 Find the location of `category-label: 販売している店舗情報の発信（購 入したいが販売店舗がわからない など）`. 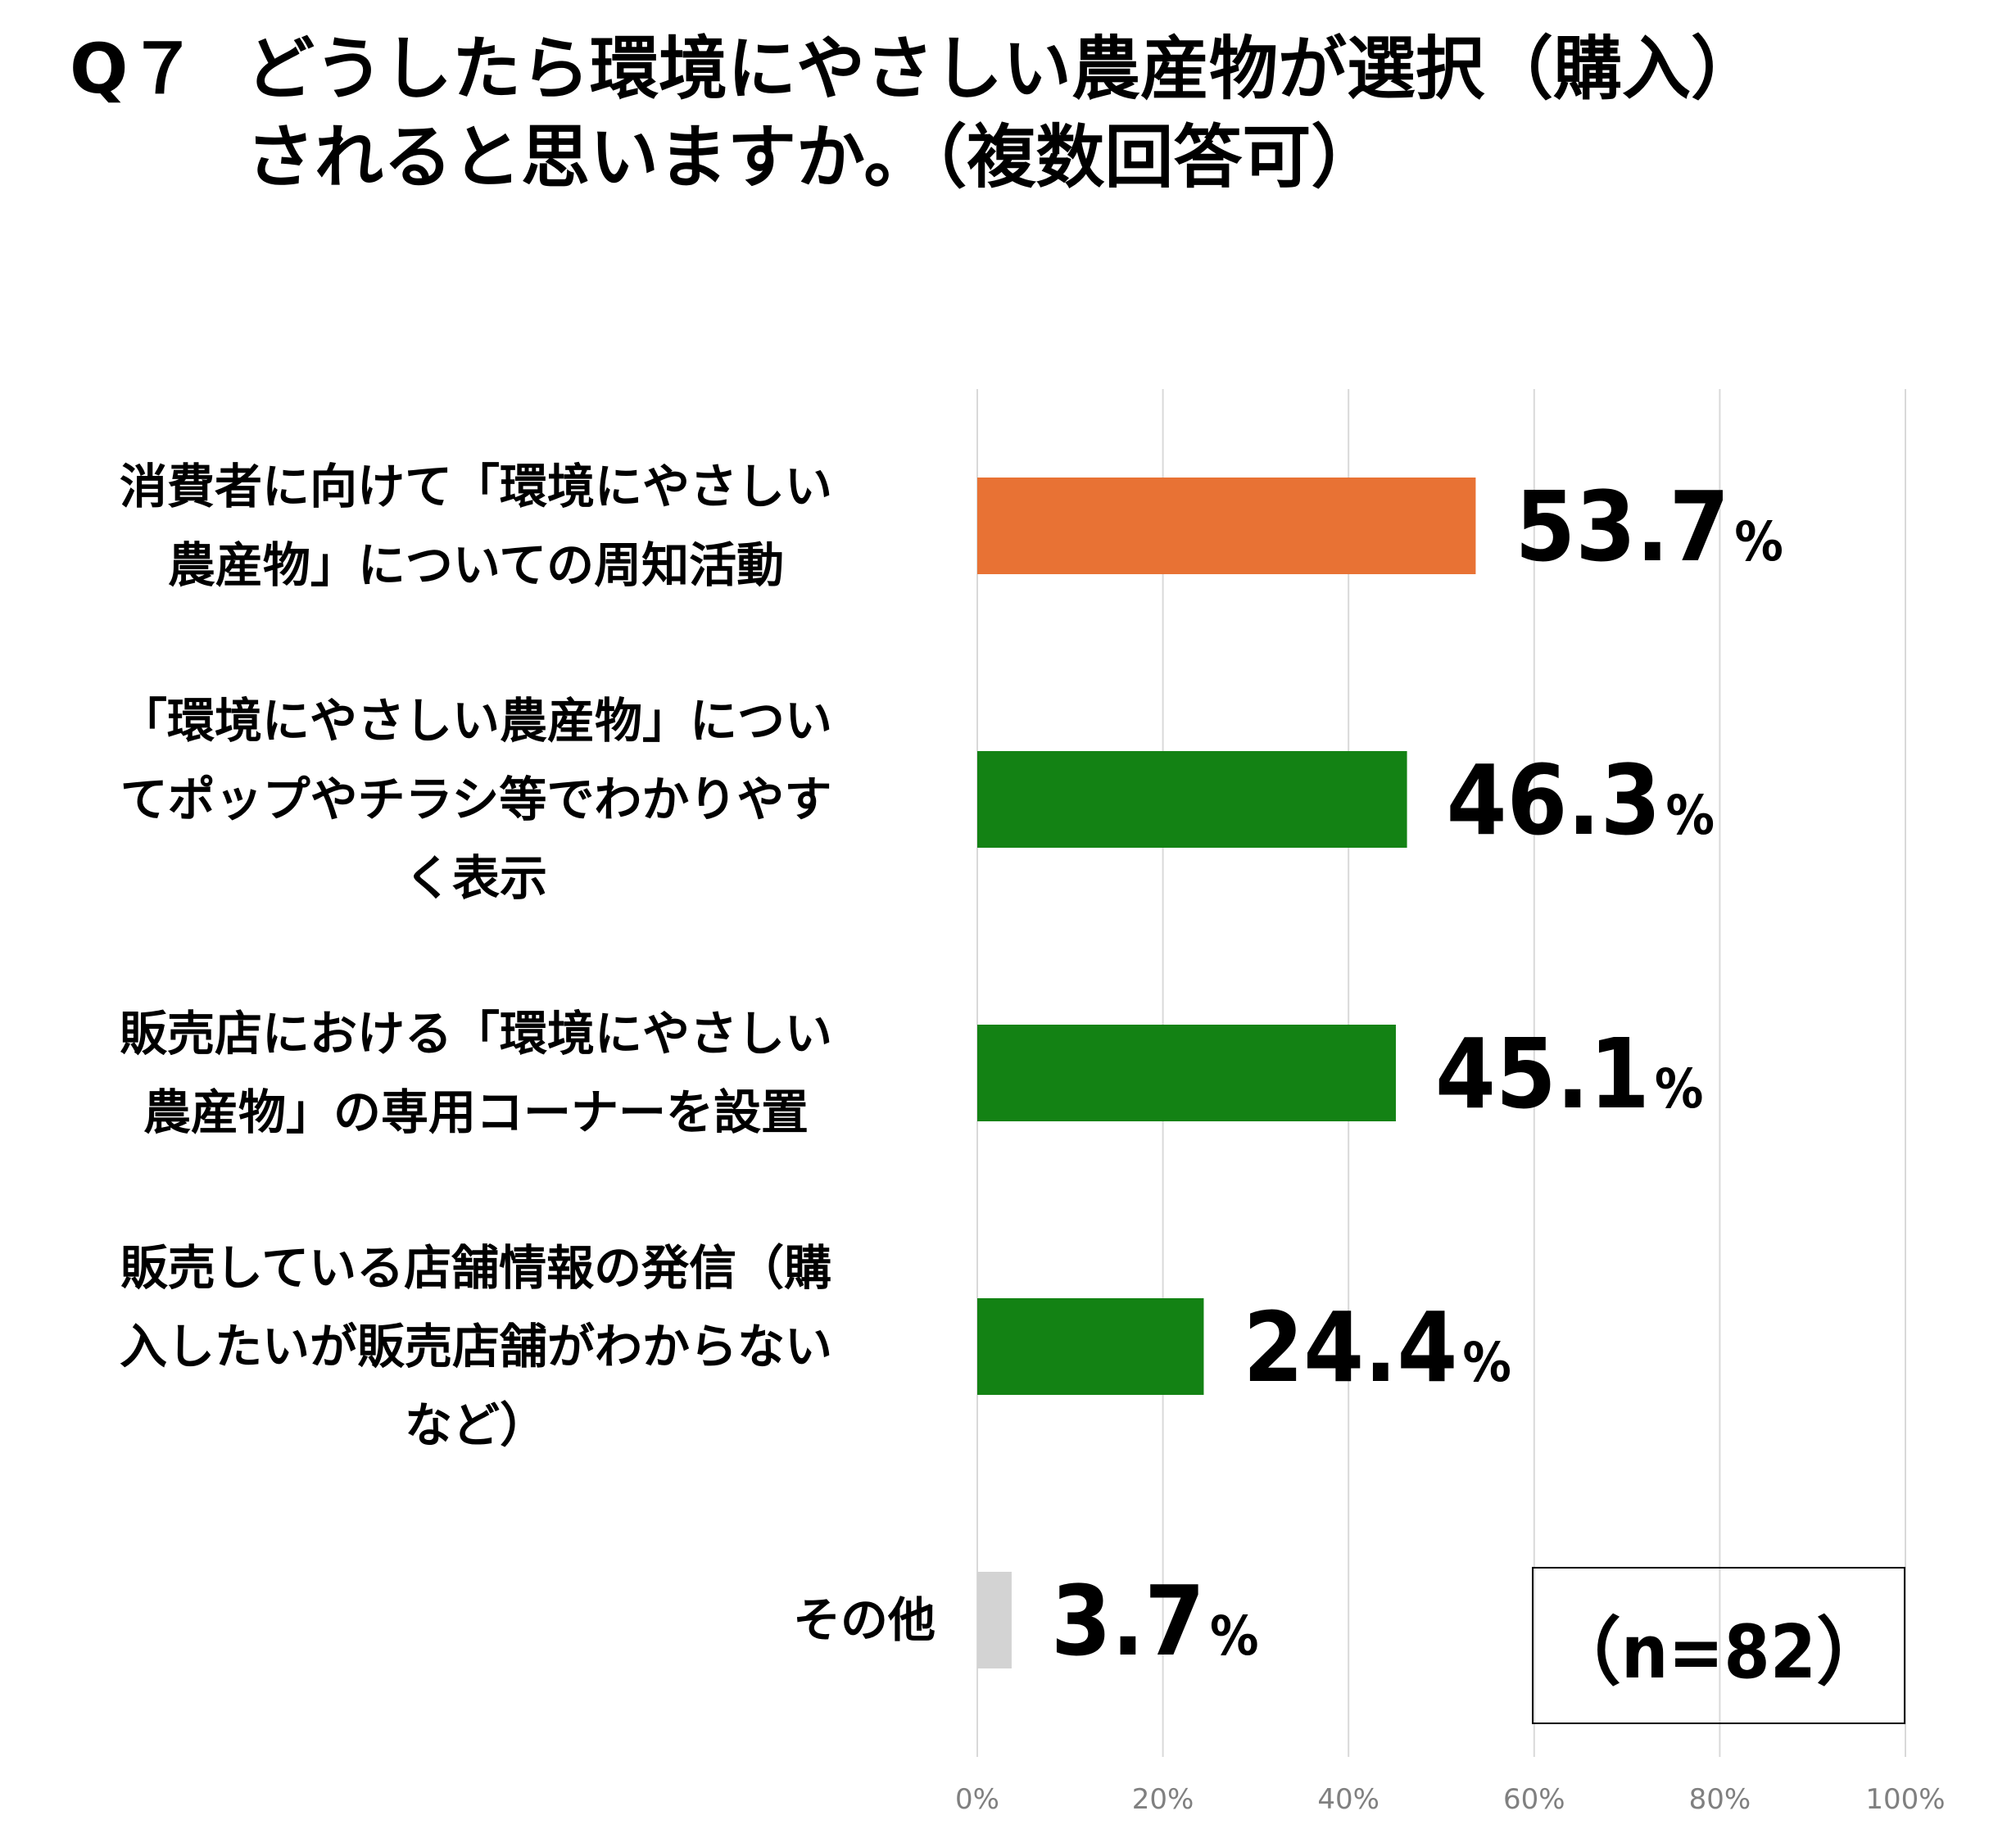

category-label: 販売している店舗情報の発信（購 入したいが販売店舗がわからない など） is located at coordinates (476, 1347).